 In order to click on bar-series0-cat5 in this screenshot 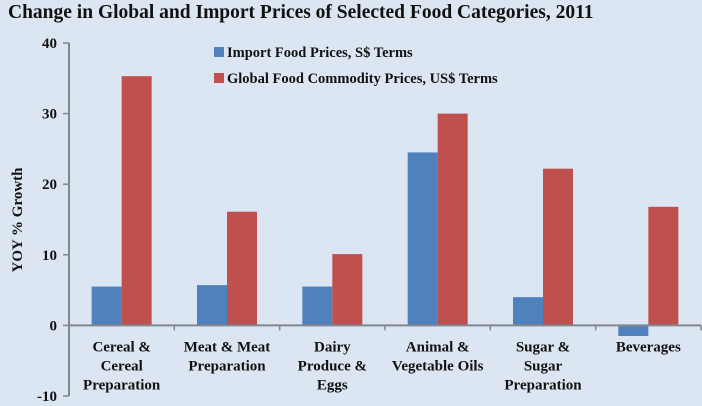, I will do `click(633, 330)`.